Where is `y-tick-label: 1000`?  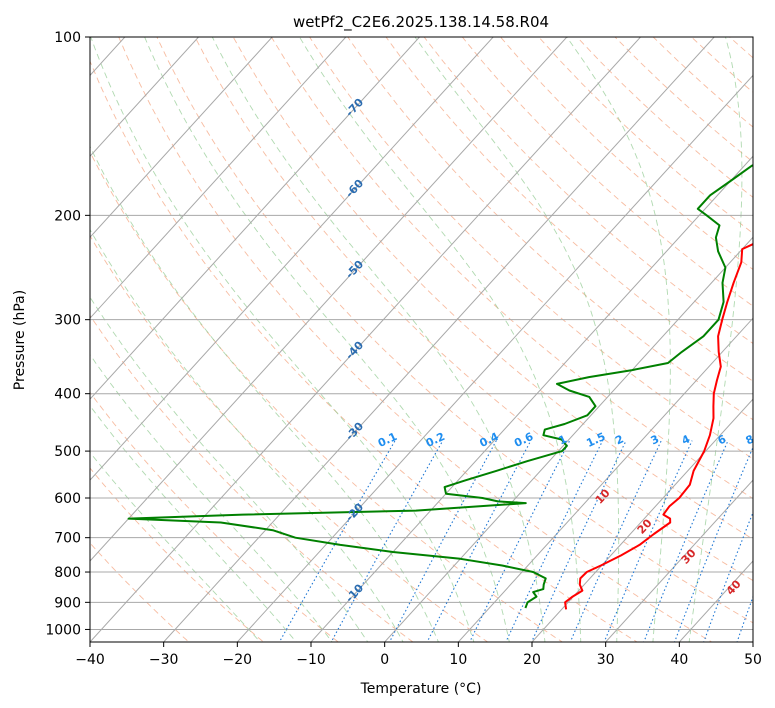
y-tick-label: 1000 is located at coordinates (63, 630).